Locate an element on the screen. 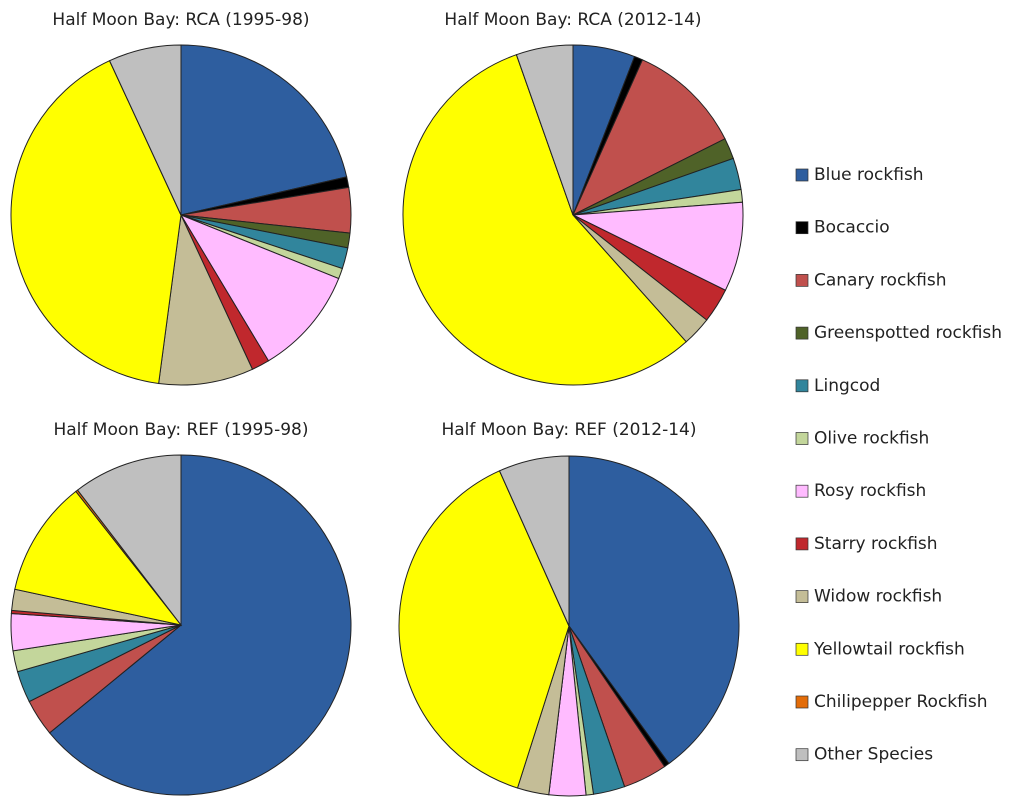 This screenshot has height=803, width=1029. legend-label: Yellowtail rockfish is located at coordinates (889, 649).